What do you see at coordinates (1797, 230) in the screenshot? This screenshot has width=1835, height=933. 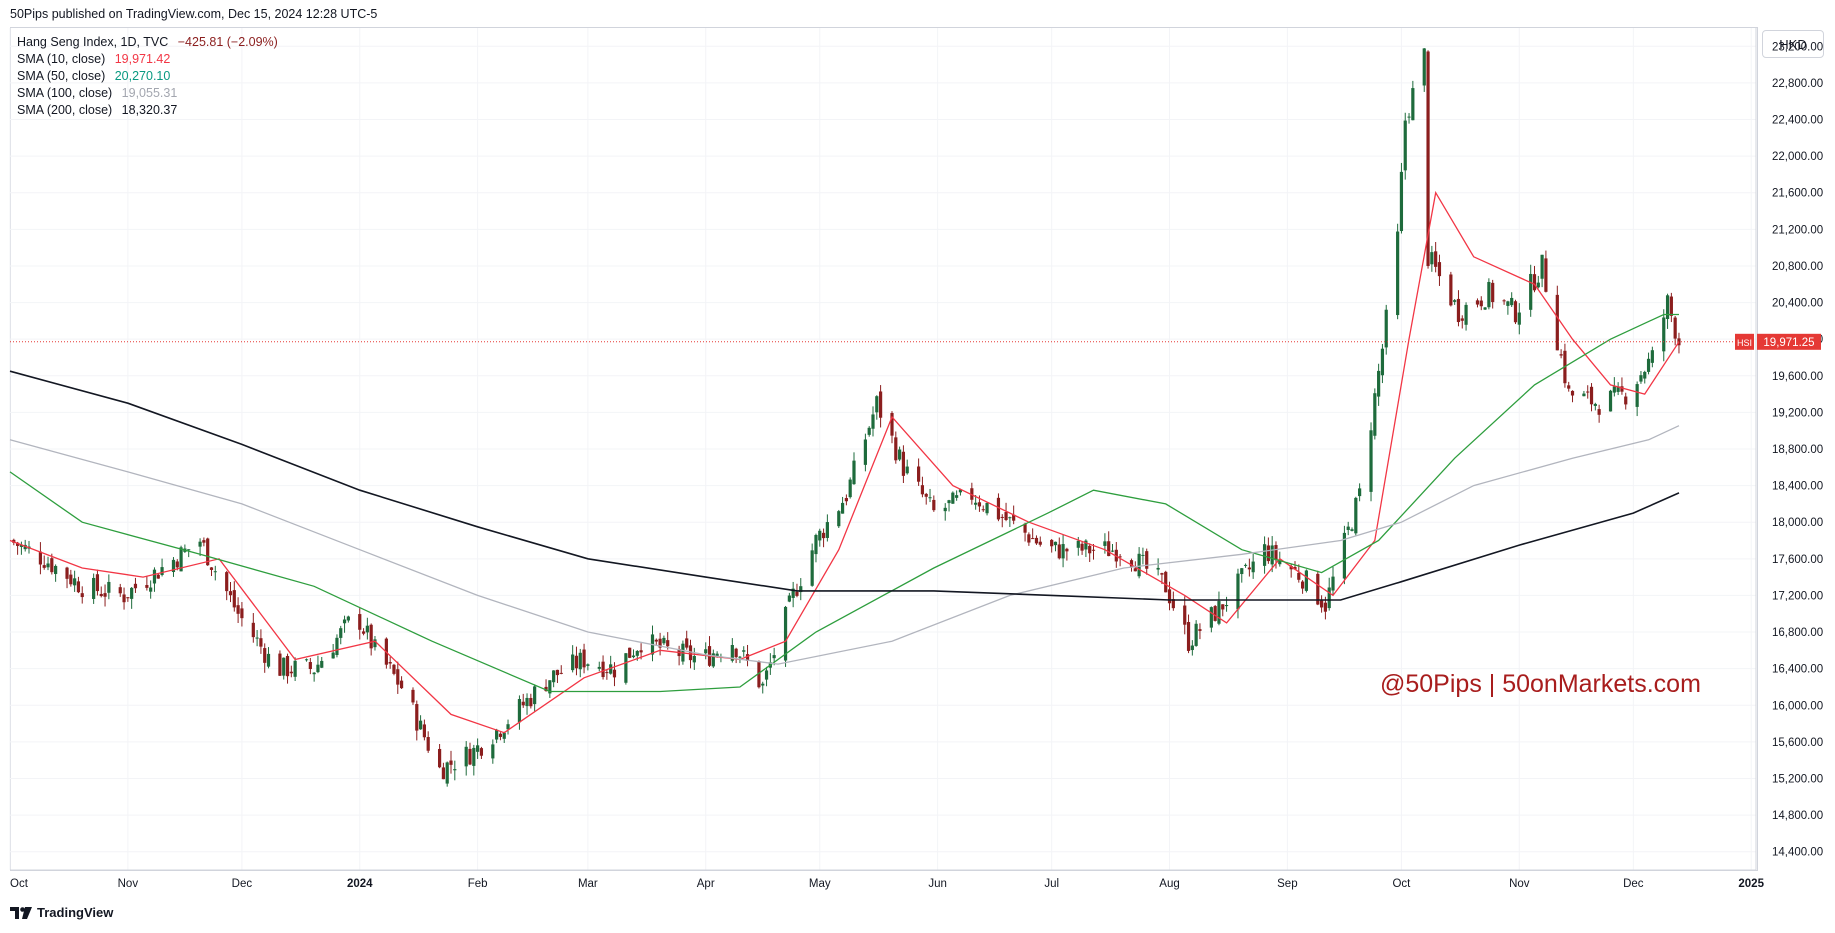 I see `y-tick-label: 21,200.00` at bounding box center [1797, 230].